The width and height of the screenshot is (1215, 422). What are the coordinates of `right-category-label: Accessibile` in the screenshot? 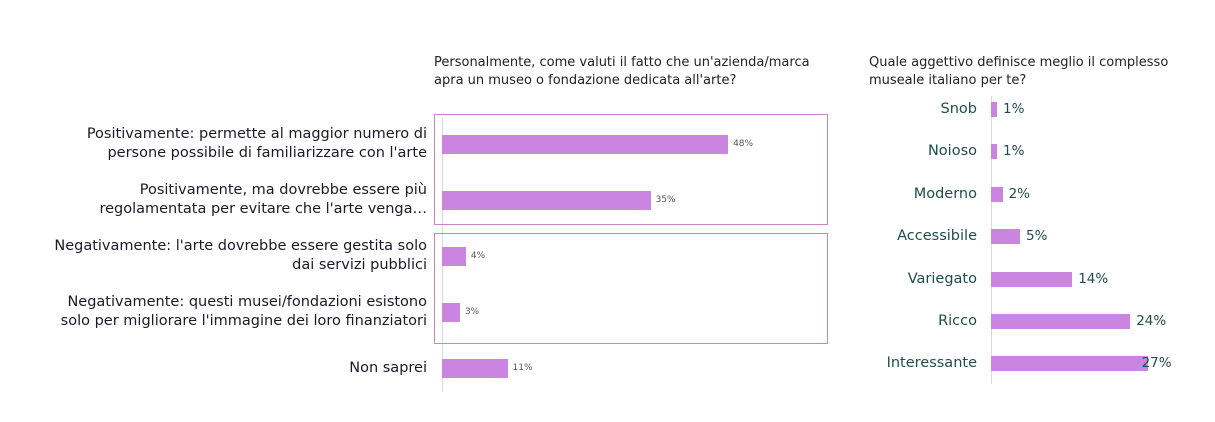 It's located at (937, 235).